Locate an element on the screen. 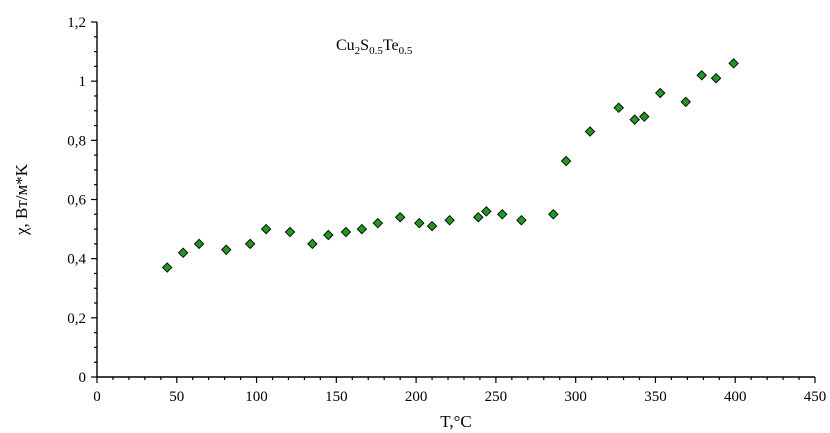  x-tick-label: 300 is located at coordinates (575, 397).